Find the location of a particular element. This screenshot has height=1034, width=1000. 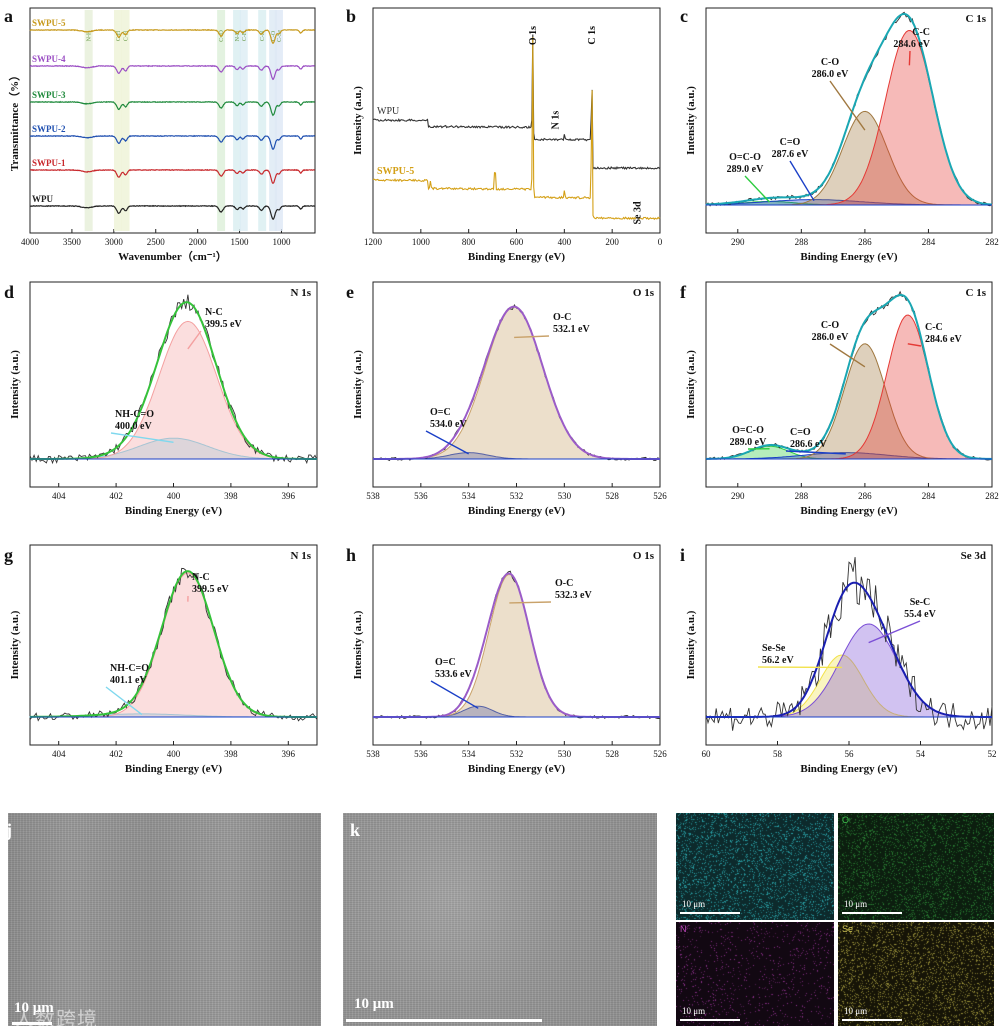

fit-envelope-d is located at coordinates (173, 380).